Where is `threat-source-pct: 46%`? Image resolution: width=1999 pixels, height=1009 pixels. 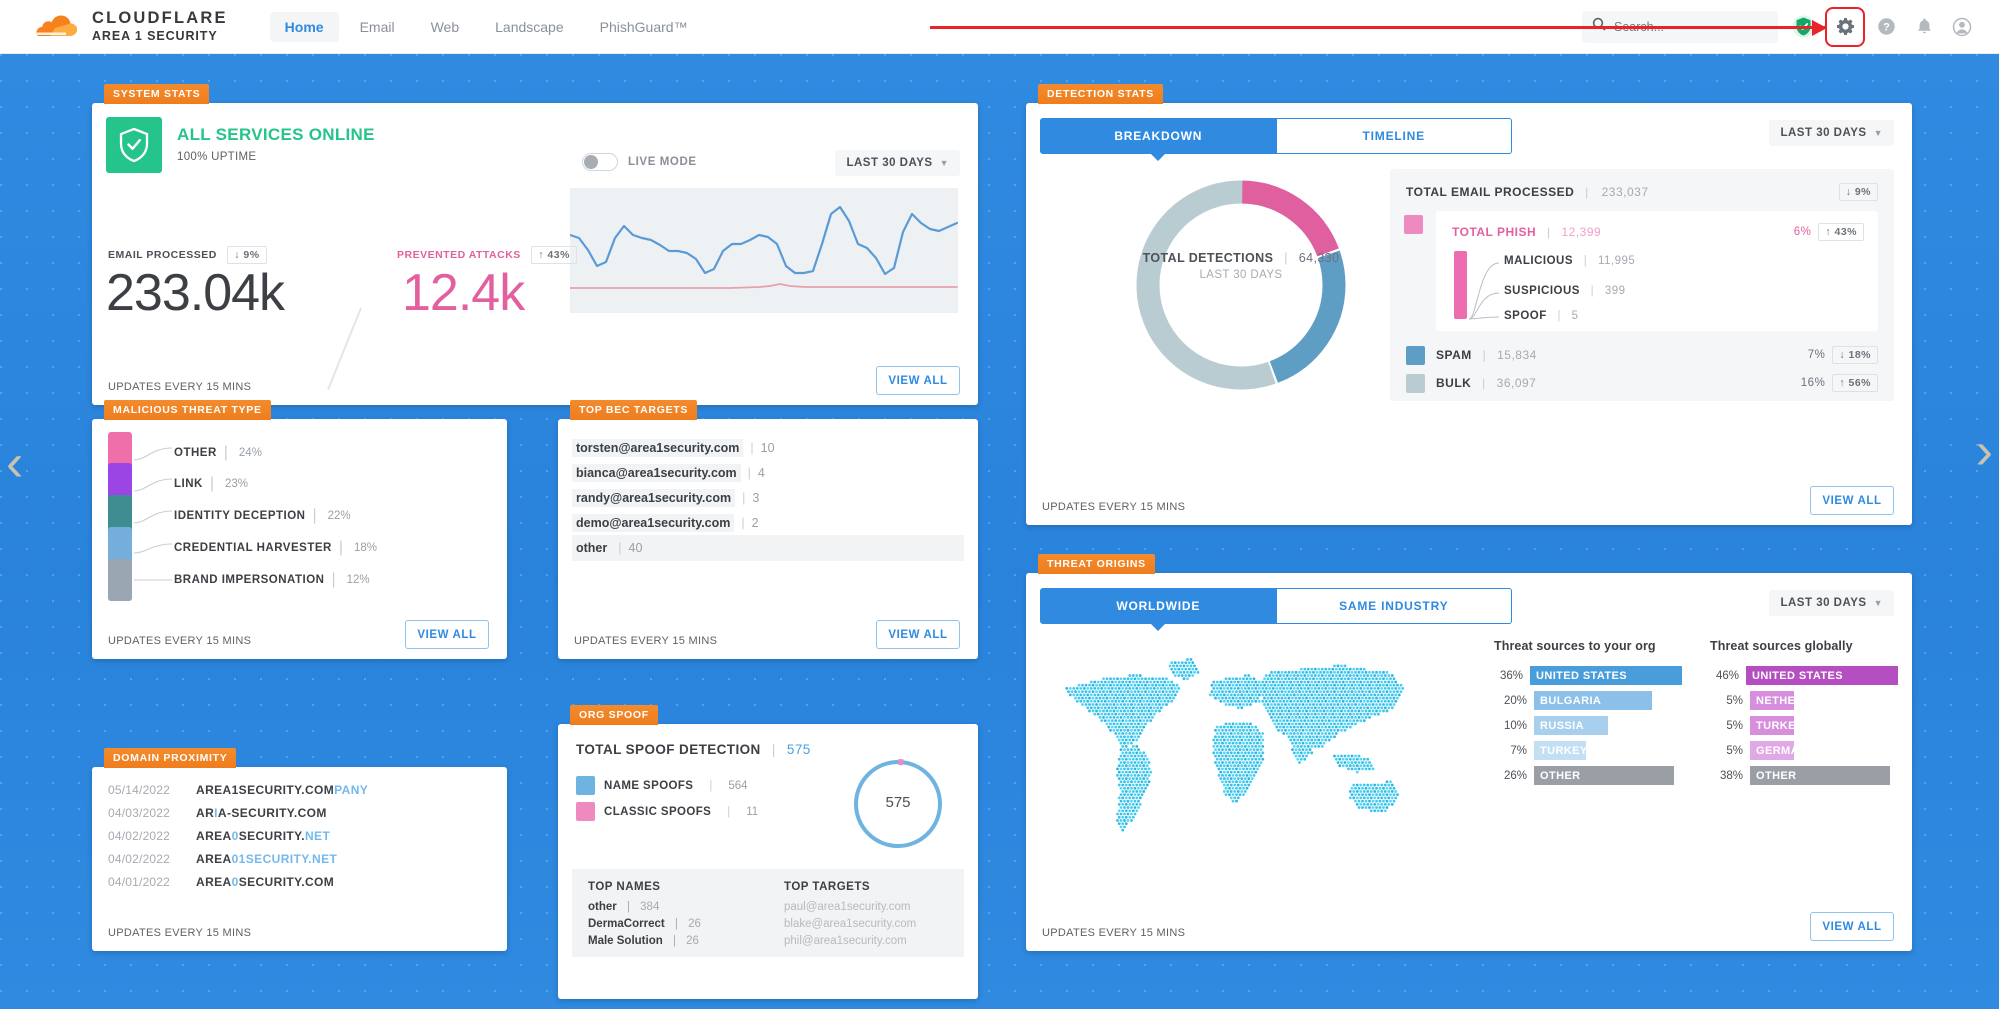 threat-source-pct: 46% is located at coordinates (1727, 675).